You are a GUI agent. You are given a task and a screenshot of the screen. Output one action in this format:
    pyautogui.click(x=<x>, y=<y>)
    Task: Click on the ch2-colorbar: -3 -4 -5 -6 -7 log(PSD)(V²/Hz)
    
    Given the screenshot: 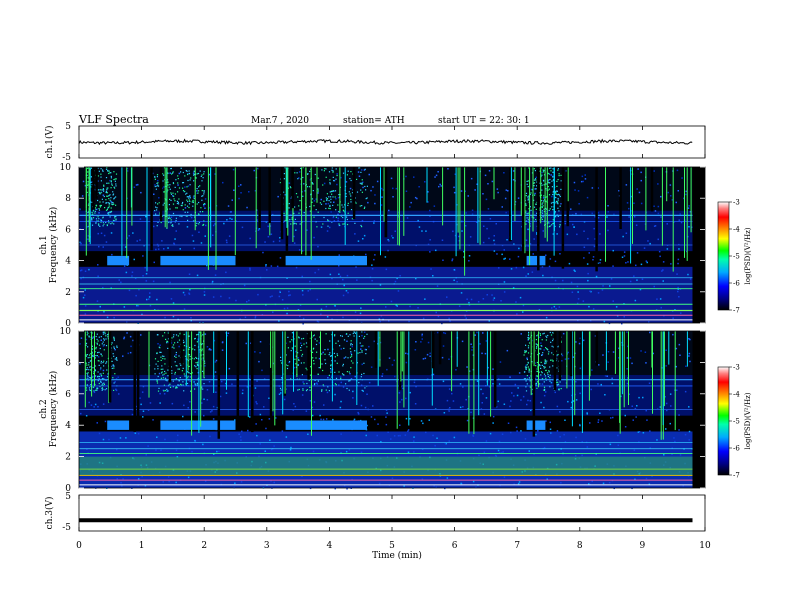 What is the action you would take?
    pyautogui.click(x=734, y=422)
    